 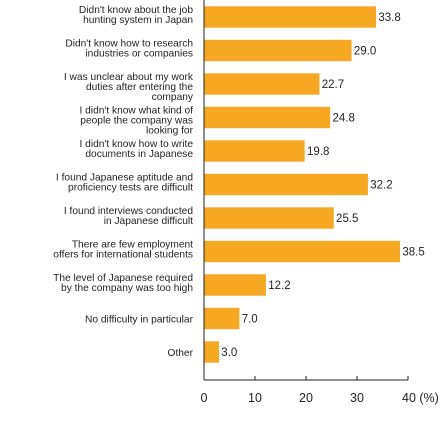 What do you see at coordinates (306, 398) in the screenshot?
I see `x-tick-label: 20` at bounding box center [306, 398].